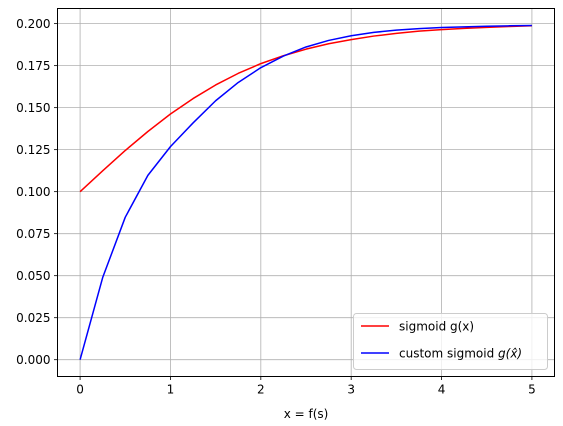 The width and height of the screenshot is (563, 426). I want to click on y-tick-label: 0.175, so click(33, 66).